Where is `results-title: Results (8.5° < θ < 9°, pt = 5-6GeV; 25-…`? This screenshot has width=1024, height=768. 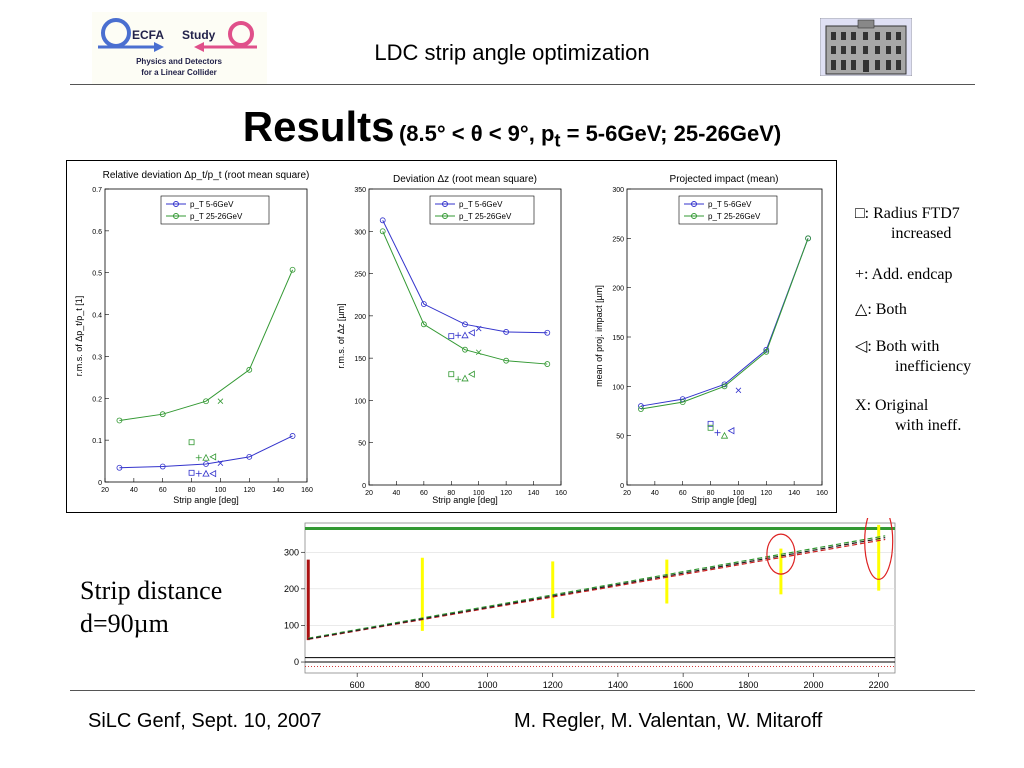 results-title: Results (8.5° < θ < 9°, pt = 5-6GeV; 25-… is located at coordinates (512, 127).